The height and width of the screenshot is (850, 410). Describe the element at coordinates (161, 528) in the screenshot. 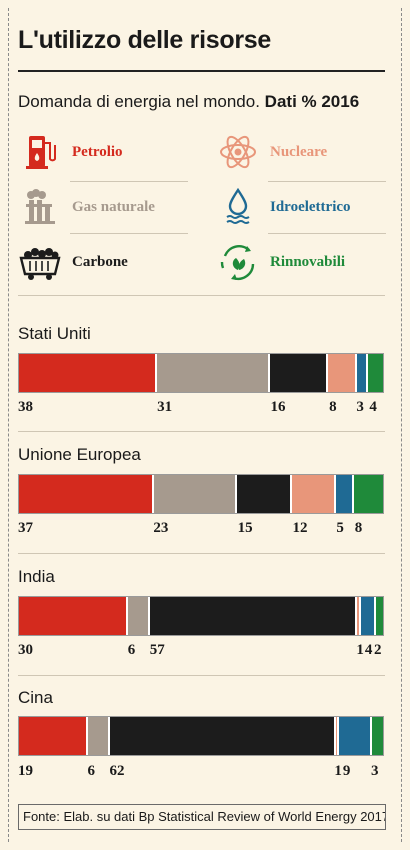

I see `value-label: 23` at that location.